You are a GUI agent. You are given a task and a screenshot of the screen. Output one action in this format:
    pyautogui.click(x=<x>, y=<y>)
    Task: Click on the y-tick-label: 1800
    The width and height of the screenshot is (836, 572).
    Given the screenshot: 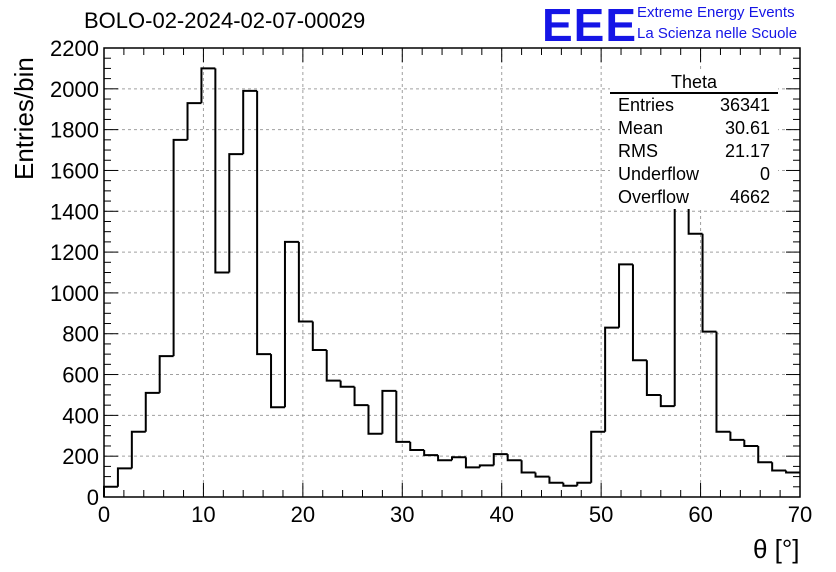 What is the action you would take?
    pyautogui.click(x=74, y=130)
    